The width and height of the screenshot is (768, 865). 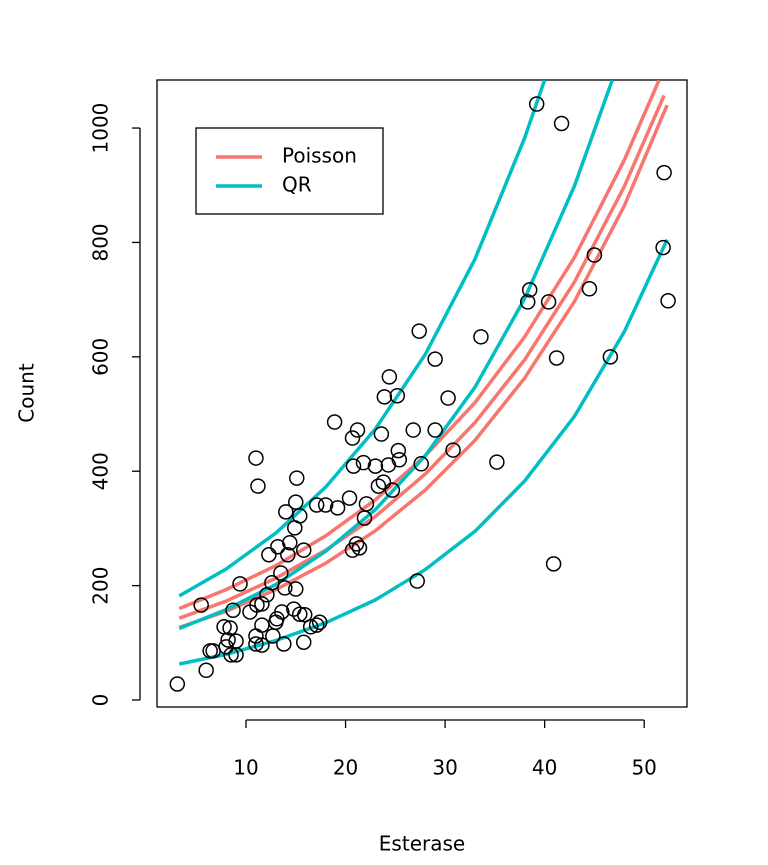 What do you see at coordinates (245, 768) in the screenshot?
I see `x-tick-label: 10` at bounding box center [245, 768].